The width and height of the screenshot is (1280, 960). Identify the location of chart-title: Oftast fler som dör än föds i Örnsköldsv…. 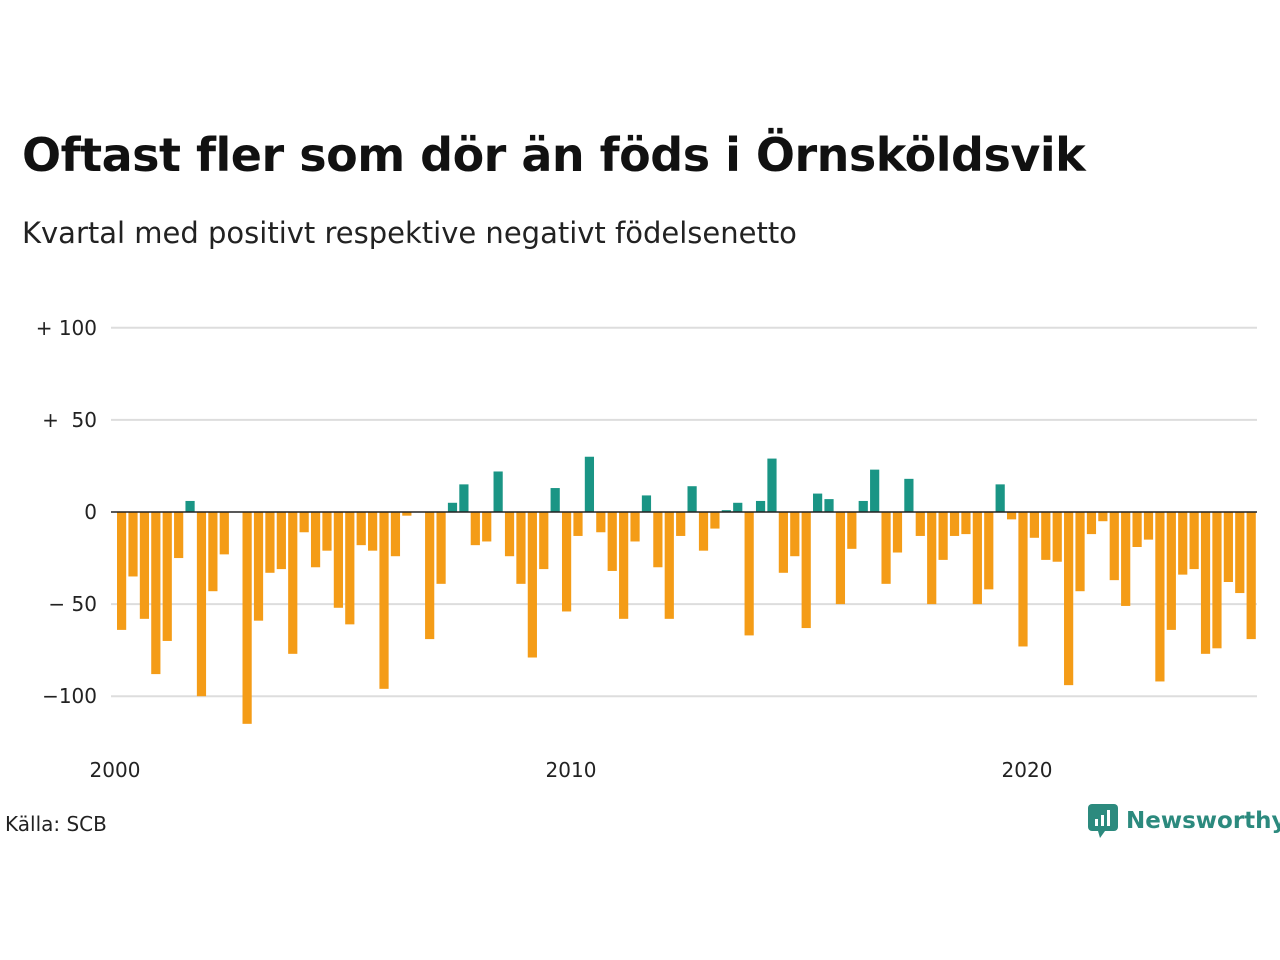
(554, 155).